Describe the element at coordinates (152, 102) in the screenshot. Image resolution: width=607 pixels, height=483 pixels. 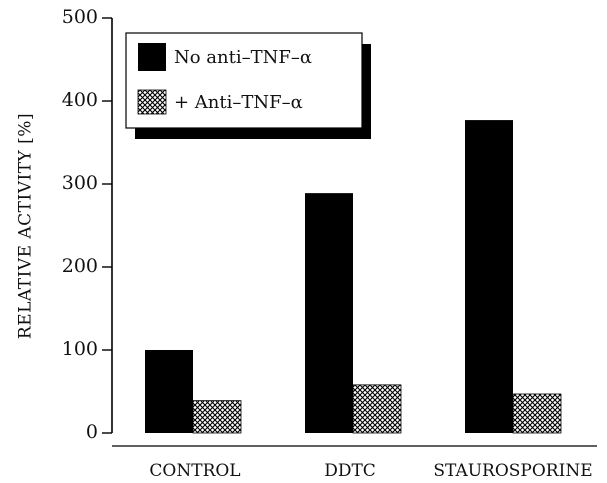
I see `legend-swatch-anti-tnf` at that location.